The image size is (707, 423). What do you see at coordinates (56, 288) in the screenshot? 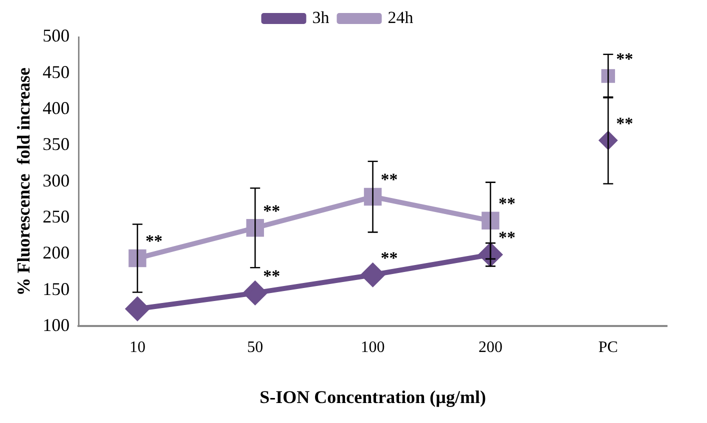
I see `y-tick-label: 150` at bounding box center [56, 288].